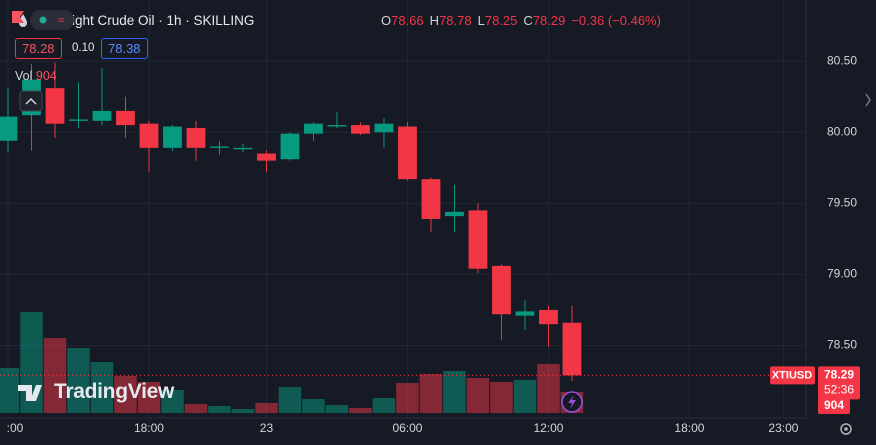 This screenshot has width=876, height=445. Describe the element at coordinates (783, 428) in the screenshot. I see `x-tick-label: 23:00` at that location.